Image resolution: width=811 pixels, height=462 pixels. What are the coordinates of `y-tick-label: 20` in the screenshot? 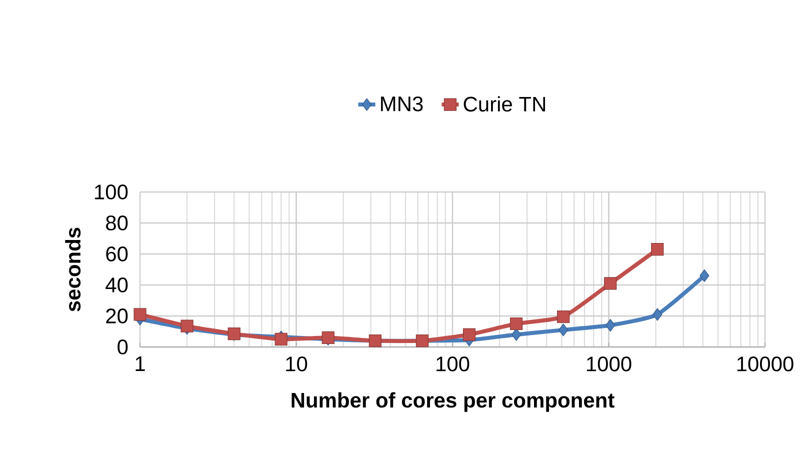 It's located at (117, 316).